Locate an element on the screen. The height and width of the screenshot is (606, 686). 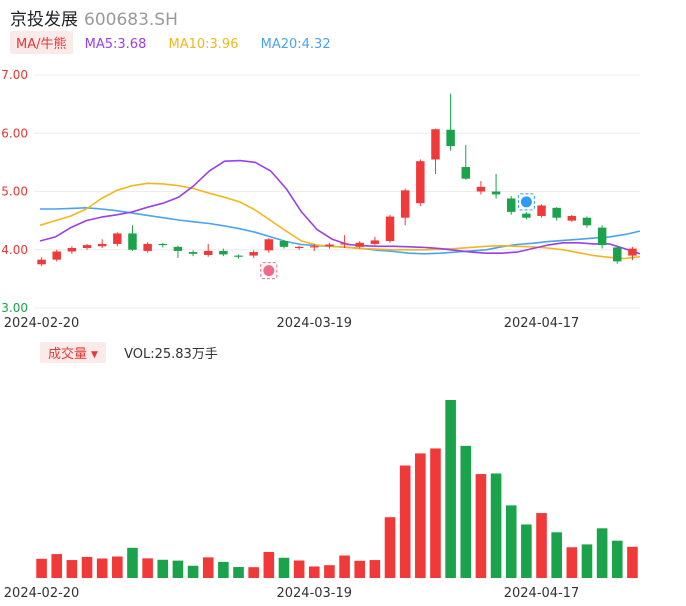
signal-markers is located at coordinates (397, 236).